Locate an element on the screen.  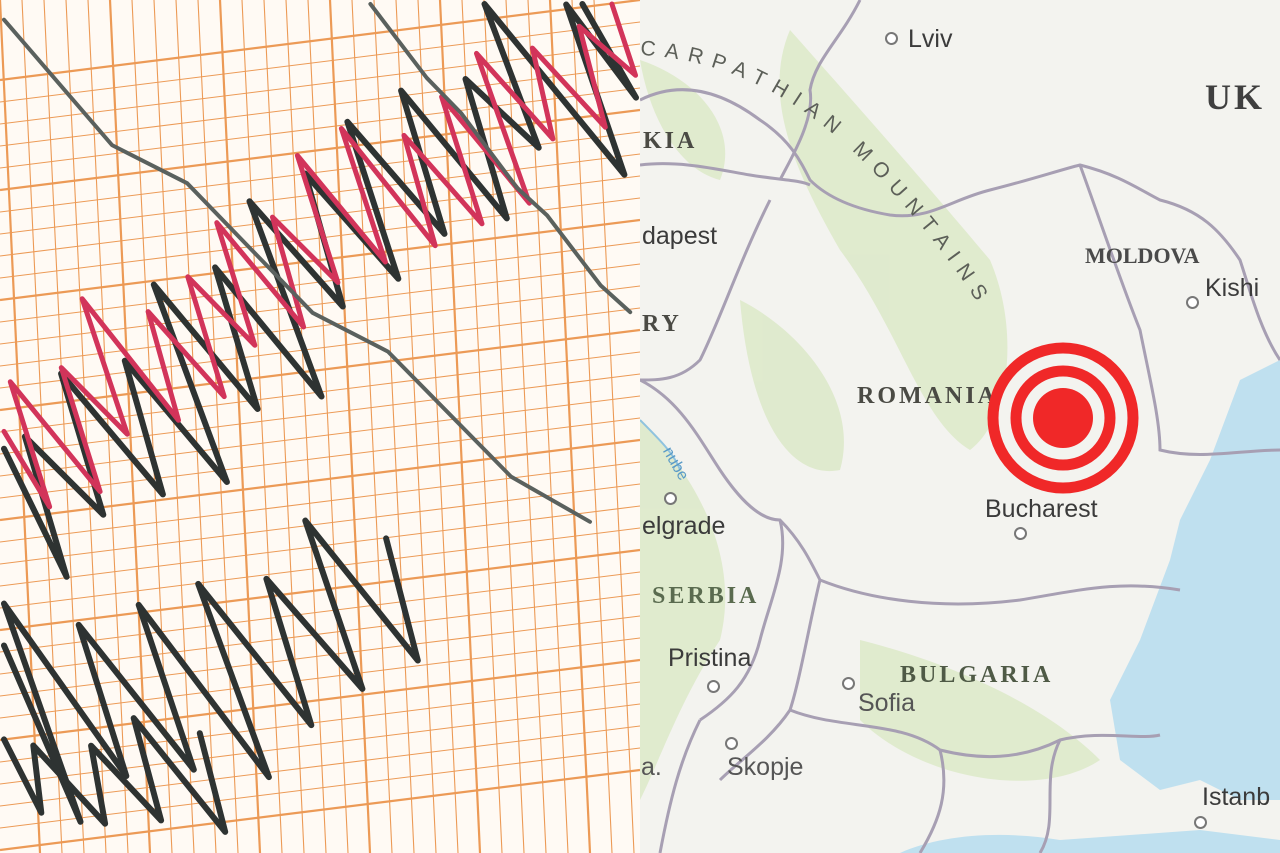
city-label-sofia: Sofia is located at coordinates (886, 703).